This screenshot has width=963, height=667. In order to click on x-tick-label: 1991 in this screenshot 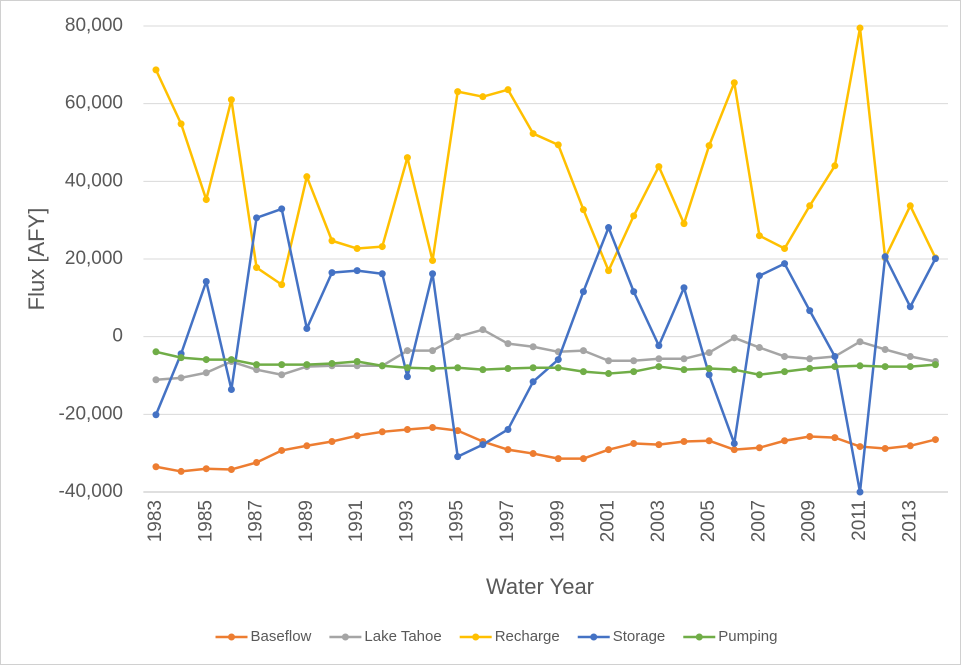, I will do `click(356, 521)`.